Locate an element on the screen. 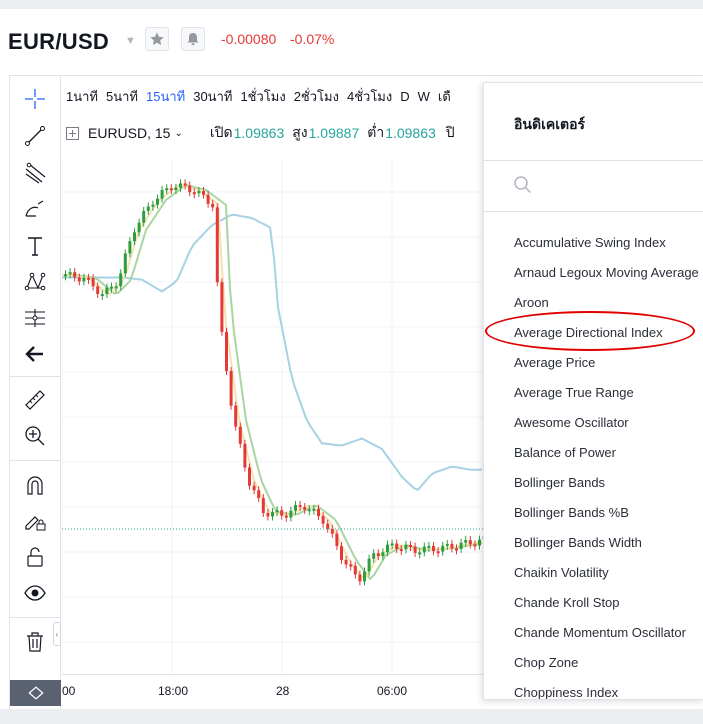 Image resolution: width=703 pixels, height=724 pixels. eye-icon is located at coordinates (35, 593).